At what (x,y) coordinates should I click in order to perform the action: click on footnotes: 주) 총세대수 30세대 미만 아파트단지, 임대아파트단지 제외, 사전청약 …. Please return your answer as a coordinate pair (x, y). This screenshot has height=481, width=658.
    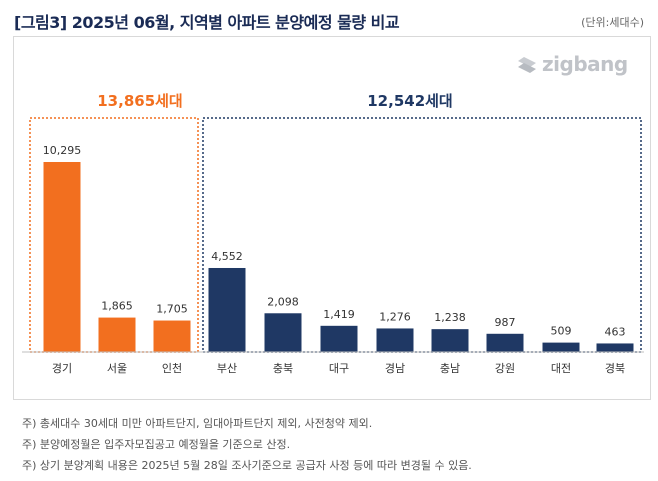
    Looking at the image, I should click on (247, 444).